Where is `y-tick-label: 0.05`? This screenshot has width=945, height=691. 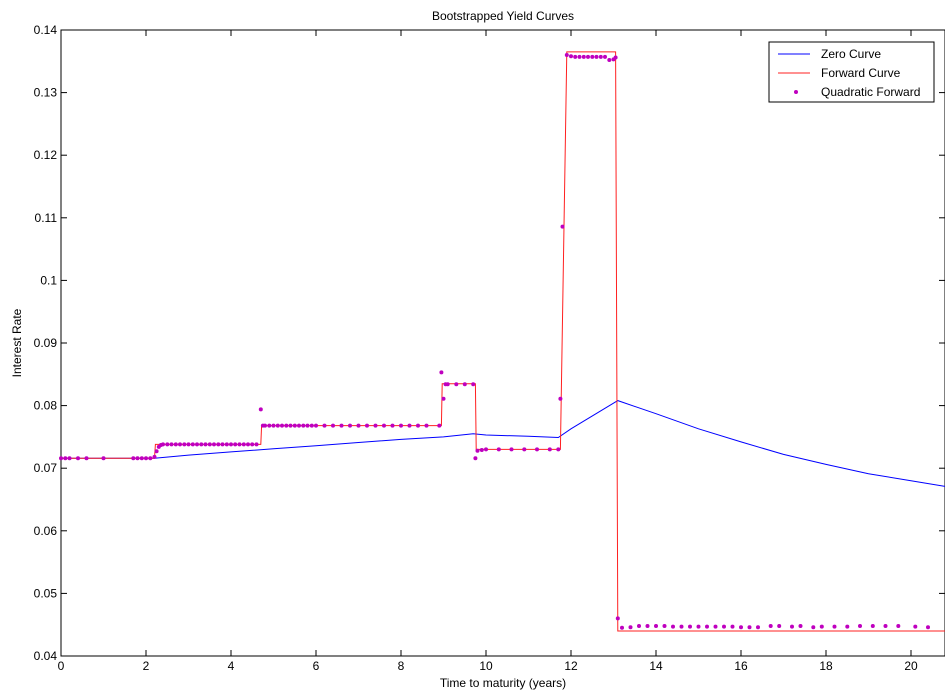
y-tick-label: 0.05 is located at coordinates (46, 593).